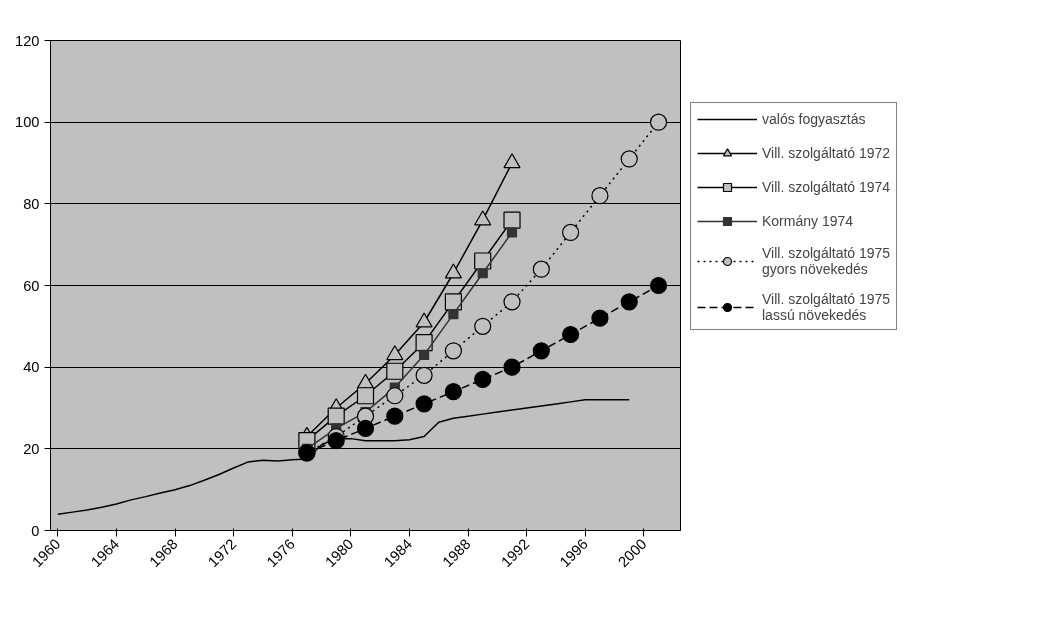 The width and height of the screenshot is (1051, 627). I want to click on legend-label: Kormány 1974, so click(808, 221).